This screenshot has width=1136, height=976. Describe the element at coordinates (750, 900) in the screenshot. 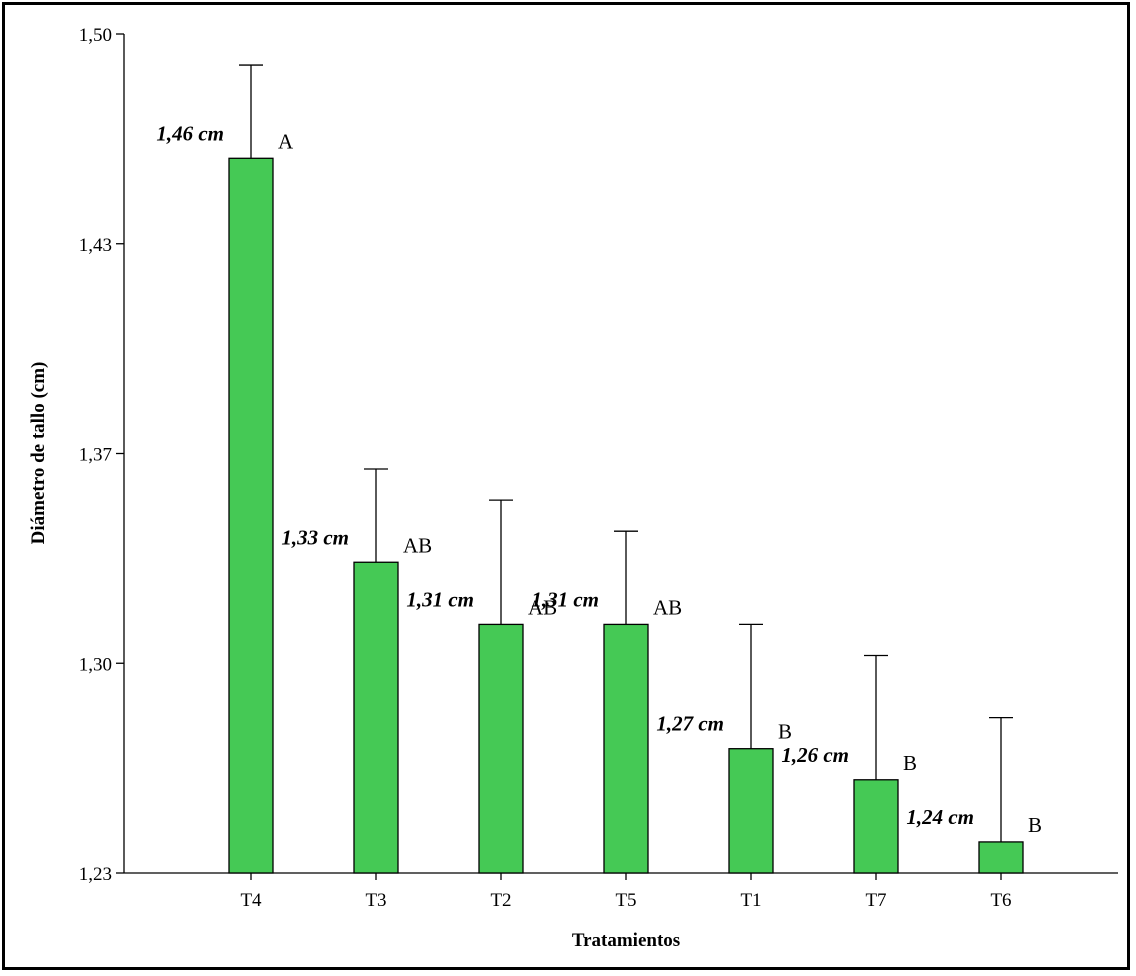

I see `x-tick-label: T1` at that location.